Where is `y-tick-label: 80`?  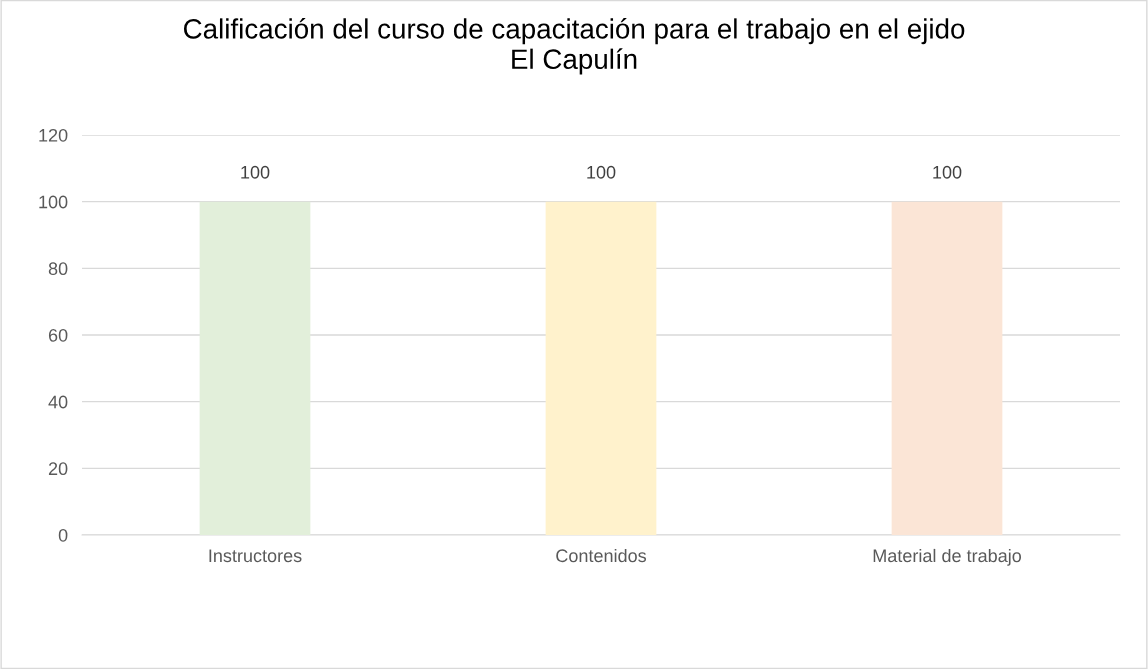 y-tick-label: 80 is located at coordinates (58, 269).